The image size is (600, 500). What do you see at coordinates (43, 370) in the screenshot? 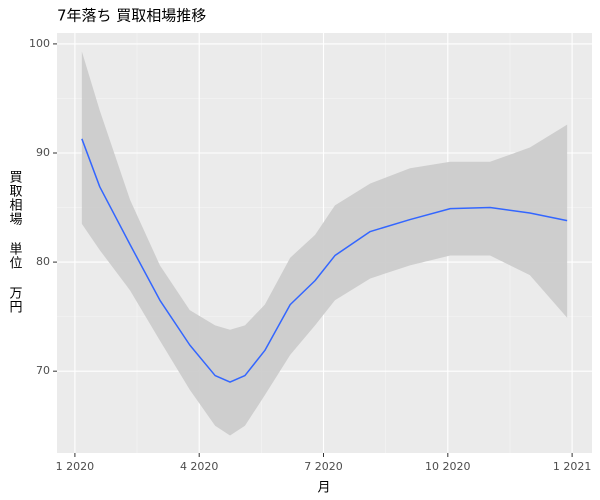
I see `y-tick-label: 70` at bounding box center [43, 370].